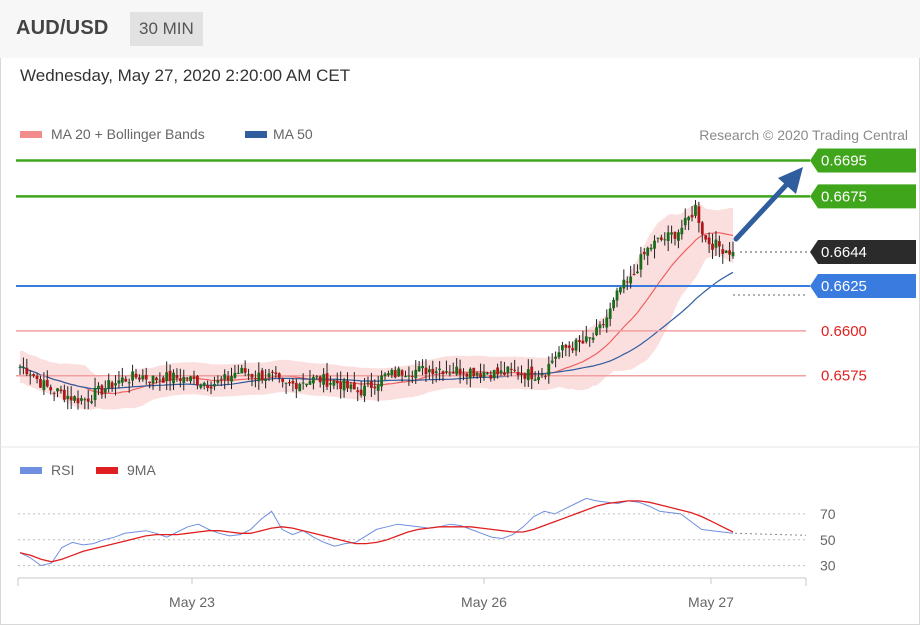 The width and height of the screenshot is (920, 625). Describe the element at coordinates (844, 196) in the screenshot. I see `level-label: 0.6675` at that location.